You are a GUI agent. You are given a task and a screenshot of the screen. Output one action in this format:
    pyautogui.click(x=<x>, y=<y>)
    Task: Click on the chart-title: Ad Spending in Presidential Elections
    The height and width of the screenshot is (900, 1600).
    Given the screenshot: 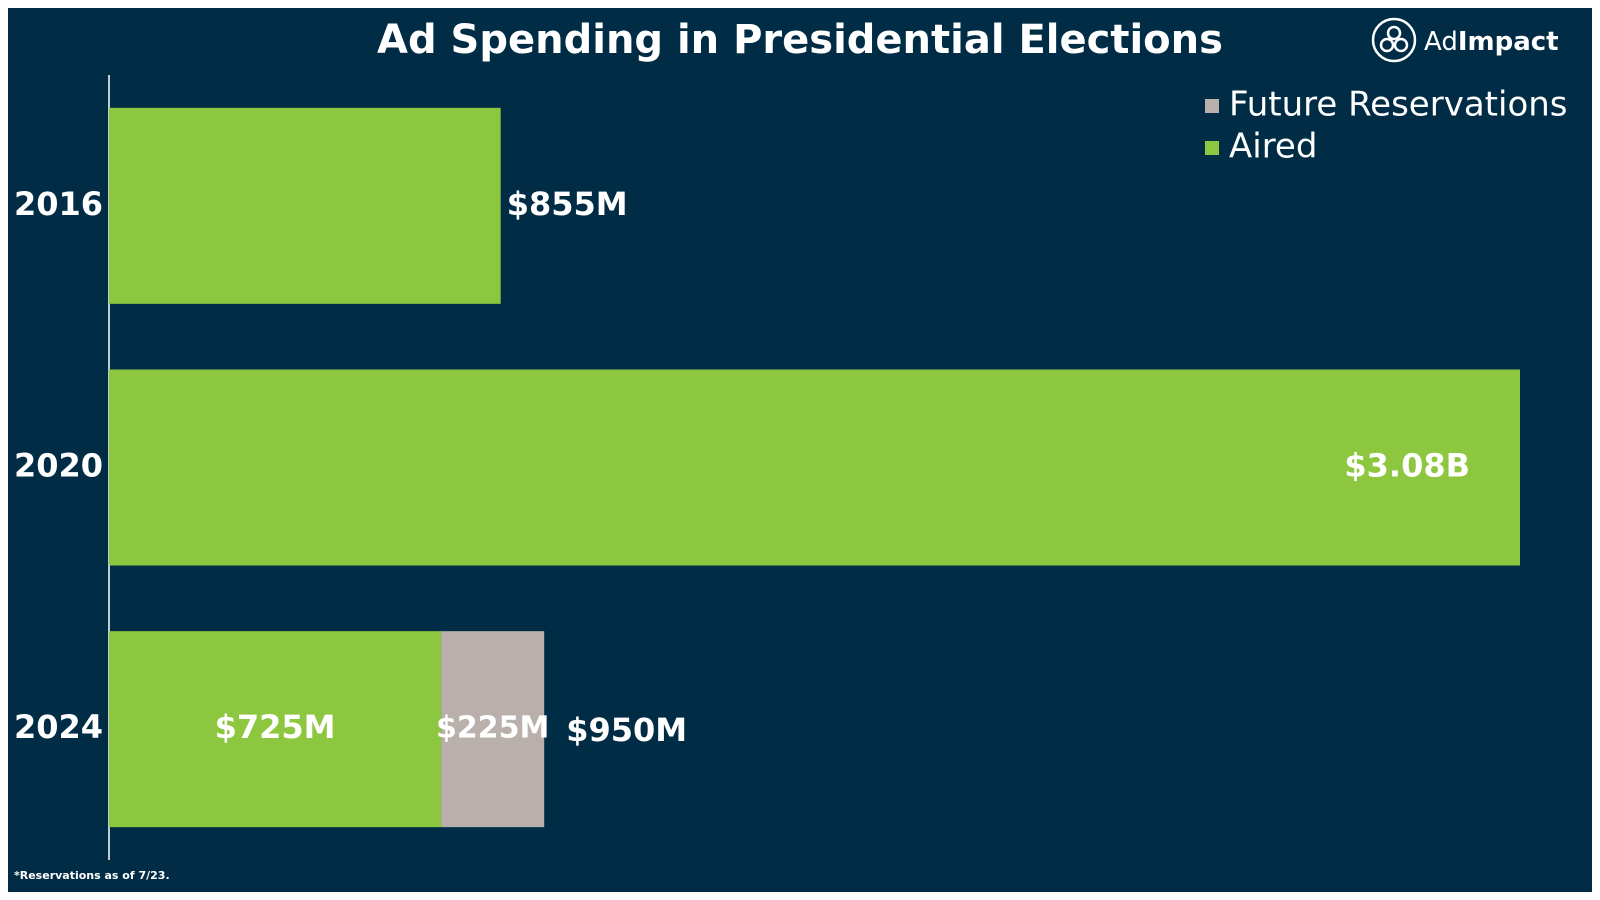 What is the action you would take?
    pyautogui.click(x=800, y=40)
    